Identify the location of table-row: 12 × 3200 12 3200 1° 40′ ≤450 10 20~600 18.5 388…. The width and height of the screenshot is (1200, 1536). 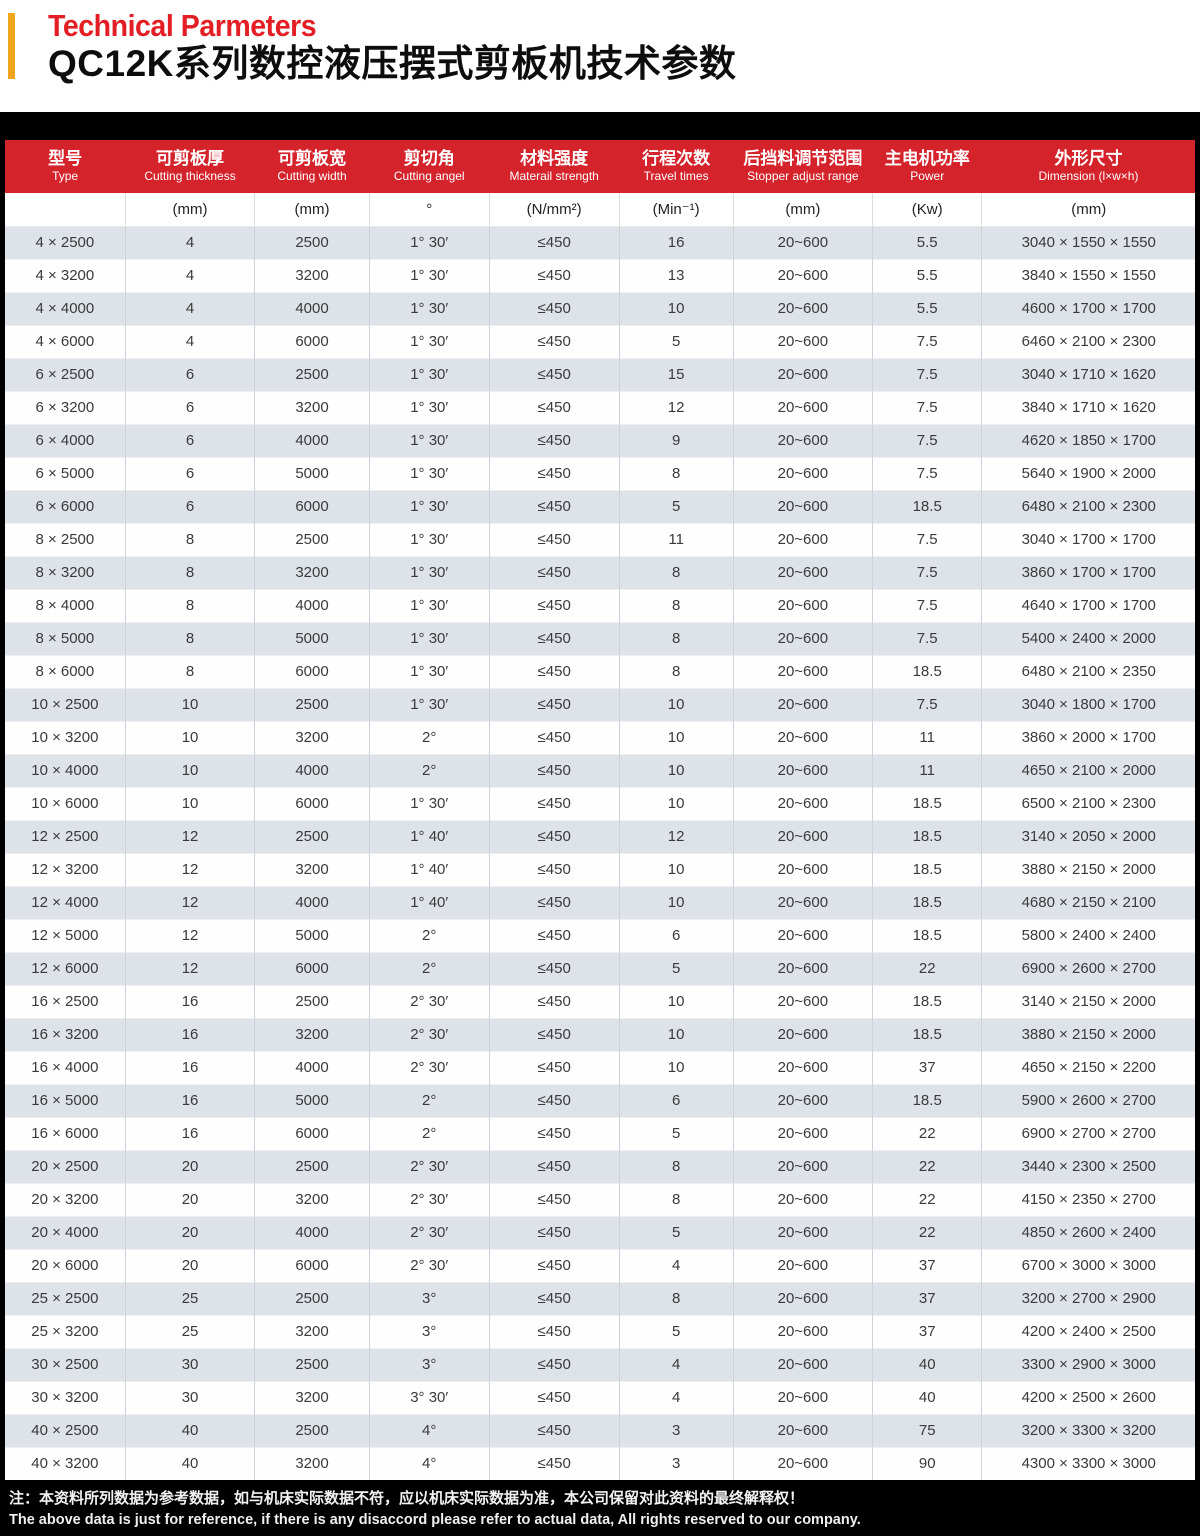
(600, 869).